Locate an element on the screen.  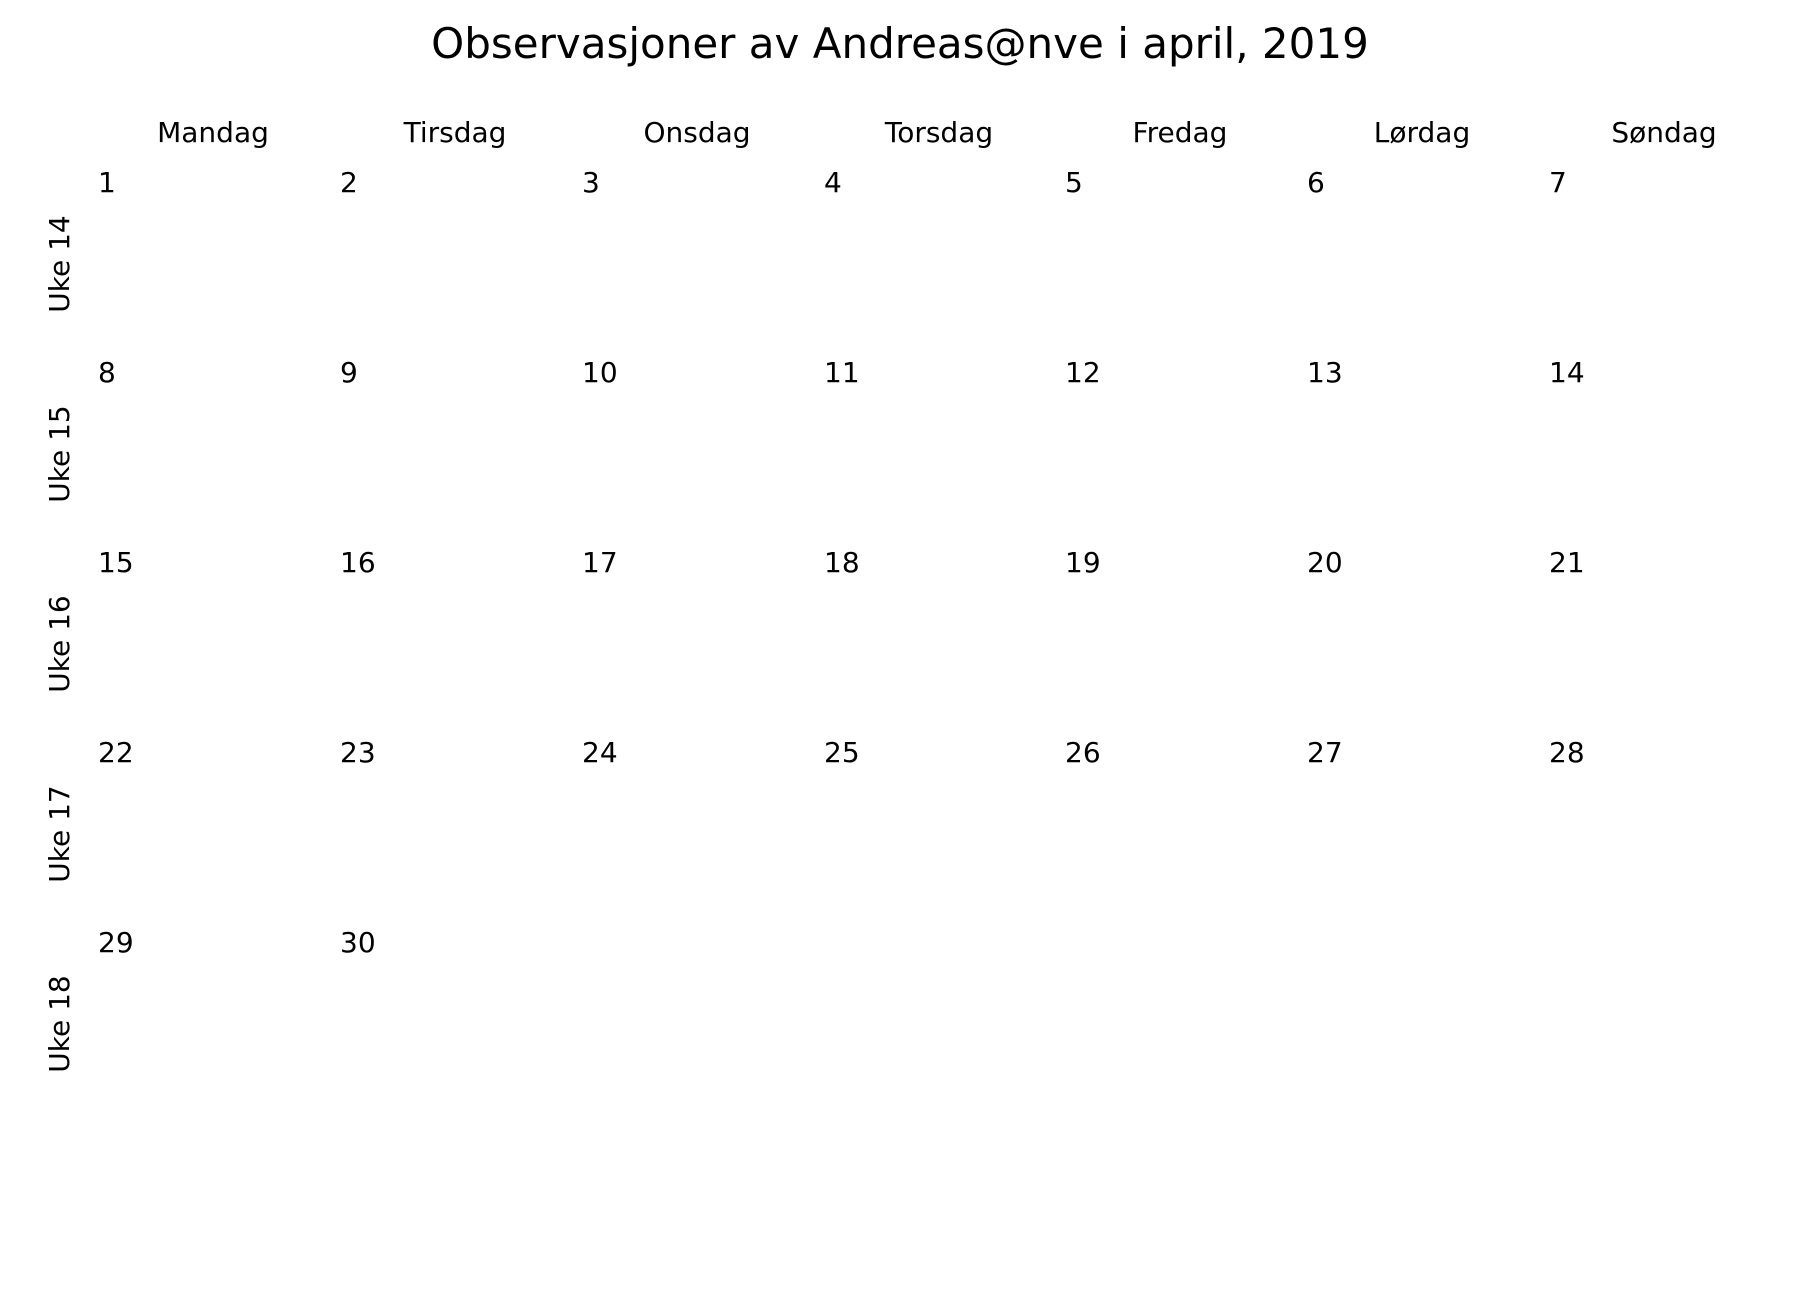
day-cell: 25 is located at coordinates (944, 831).